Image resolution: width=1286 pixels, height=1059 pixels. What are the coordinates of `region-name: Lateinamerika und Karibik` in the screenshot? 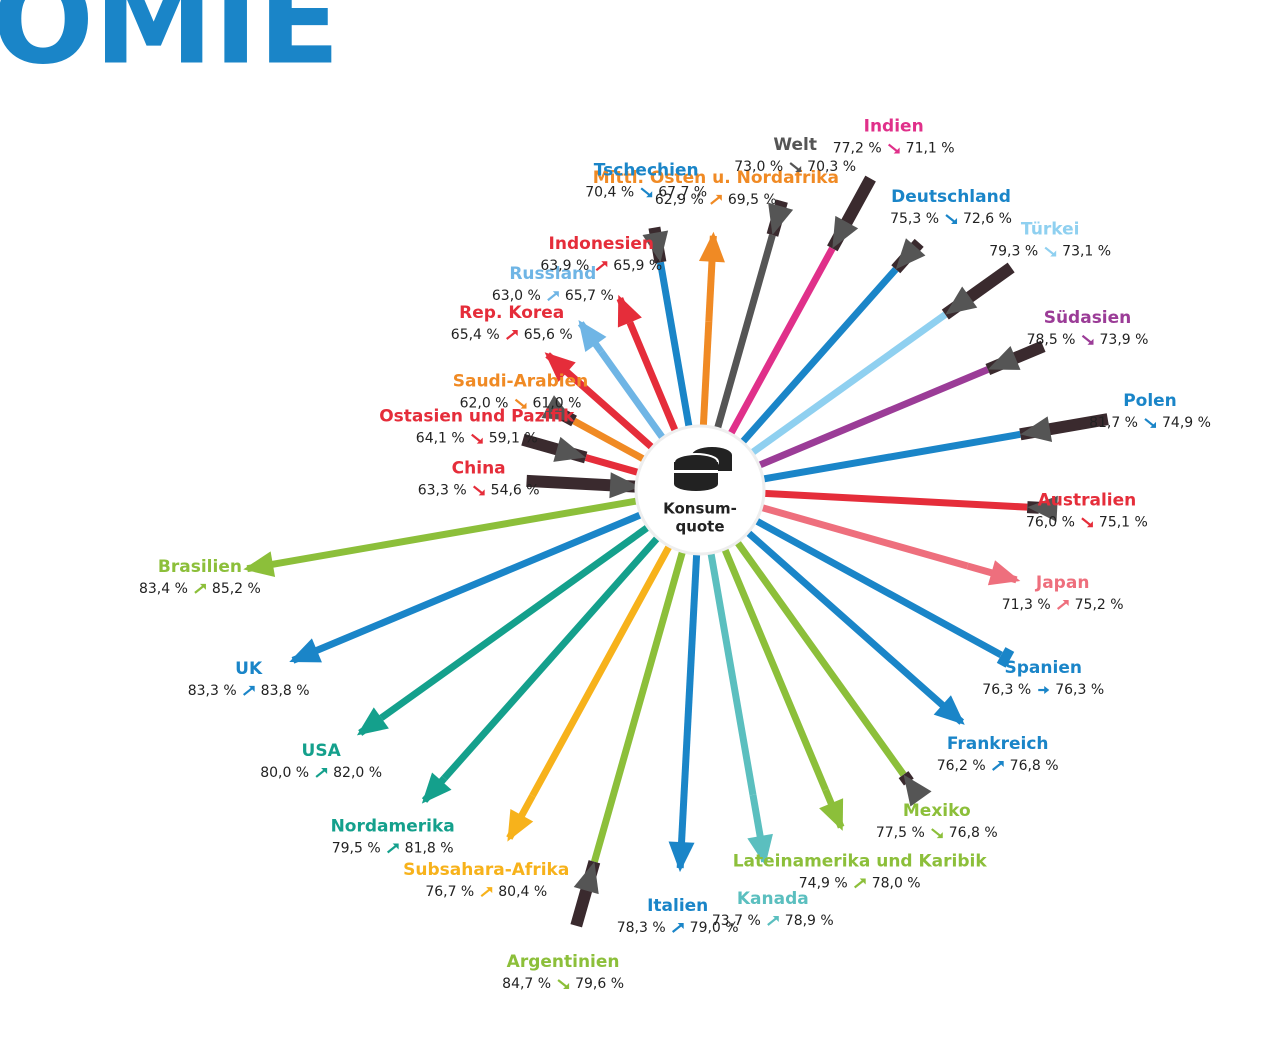 It's located at (860, 861).